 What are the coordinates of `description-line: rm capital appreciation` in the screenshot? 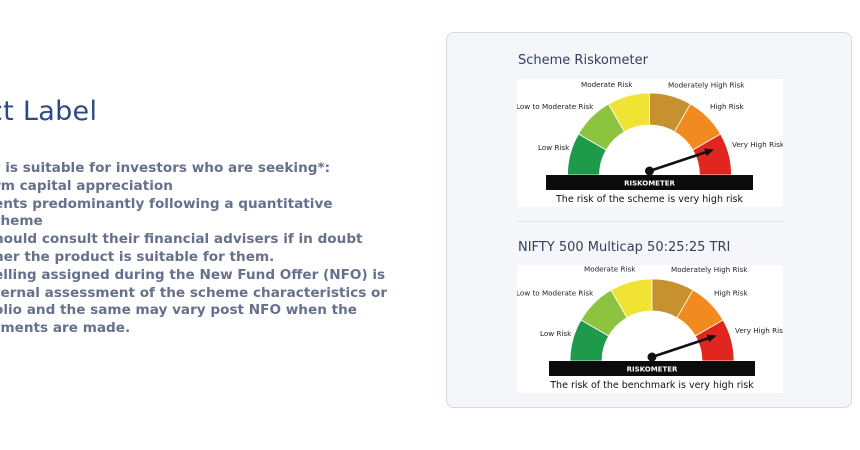 It's located at (86, 185).